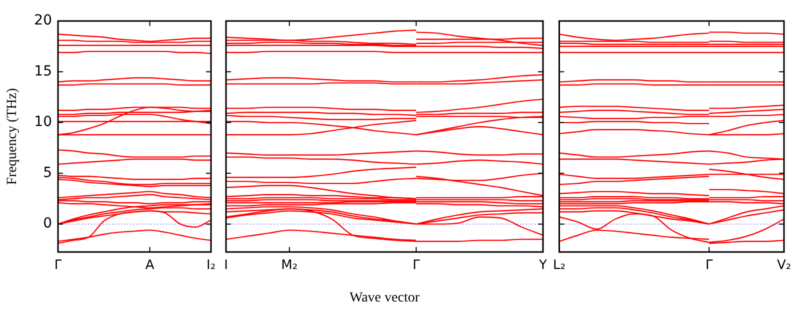 Image resolution: width=808 pixels, height=310 pixels. Describe the element at coordinates (385, 298) in the screenshot. I see `x-axis-title: Wave vector` at that location.